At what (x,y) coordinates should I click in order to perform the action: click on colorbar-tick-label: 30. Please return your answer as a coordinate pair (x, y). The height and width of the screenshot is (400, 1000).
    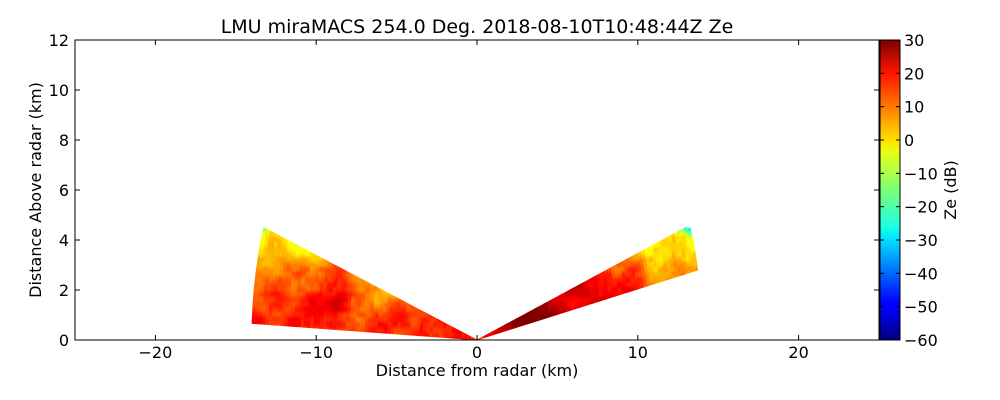
    Looking at the image, I should click on (914, 40).